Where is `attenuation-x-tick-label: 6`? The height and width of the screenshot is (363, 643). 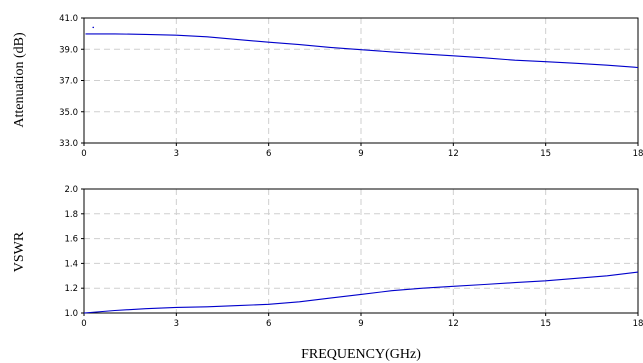 attenuation-x-tick-label: 6 is located at coordinates (268, 154).